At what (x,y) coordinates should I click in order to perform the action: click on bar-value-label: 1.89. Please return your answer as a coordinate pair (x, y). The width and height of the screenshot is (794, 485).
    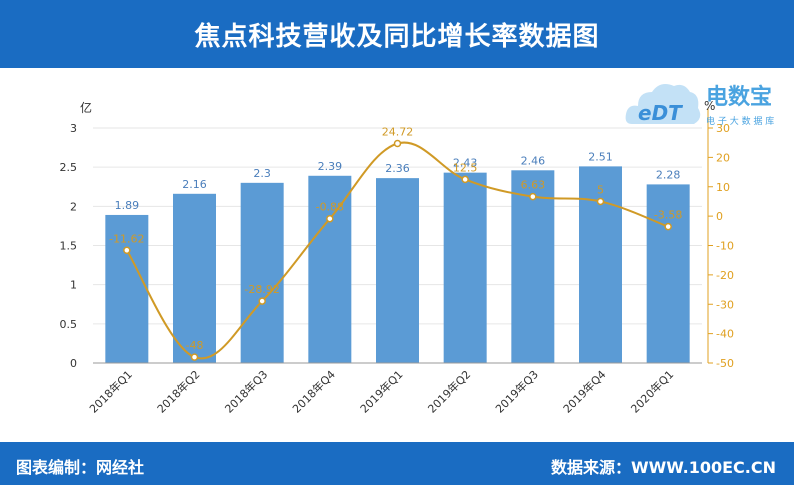
    Looking at the image, I should click on (127, 205).